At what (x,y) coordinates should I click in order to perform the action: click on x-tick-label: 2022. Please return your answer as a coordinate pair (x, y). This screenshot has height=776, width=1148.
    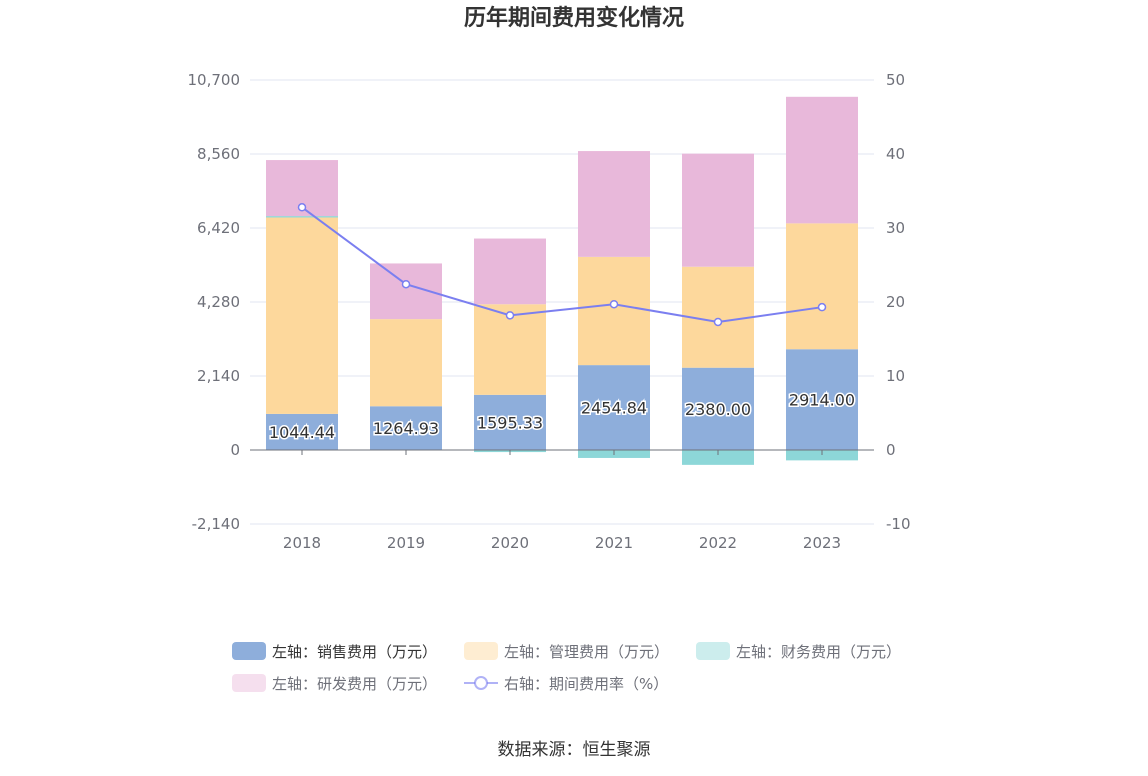
    Looking at the image, I should click on (718, 543).